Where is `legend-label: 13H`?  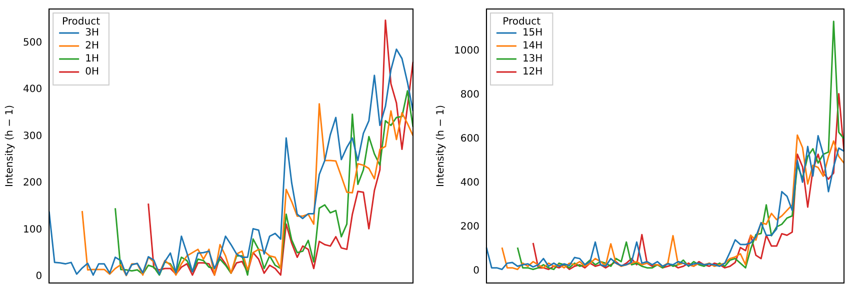 legend-label: 13H is located at coordinates (532, 59).